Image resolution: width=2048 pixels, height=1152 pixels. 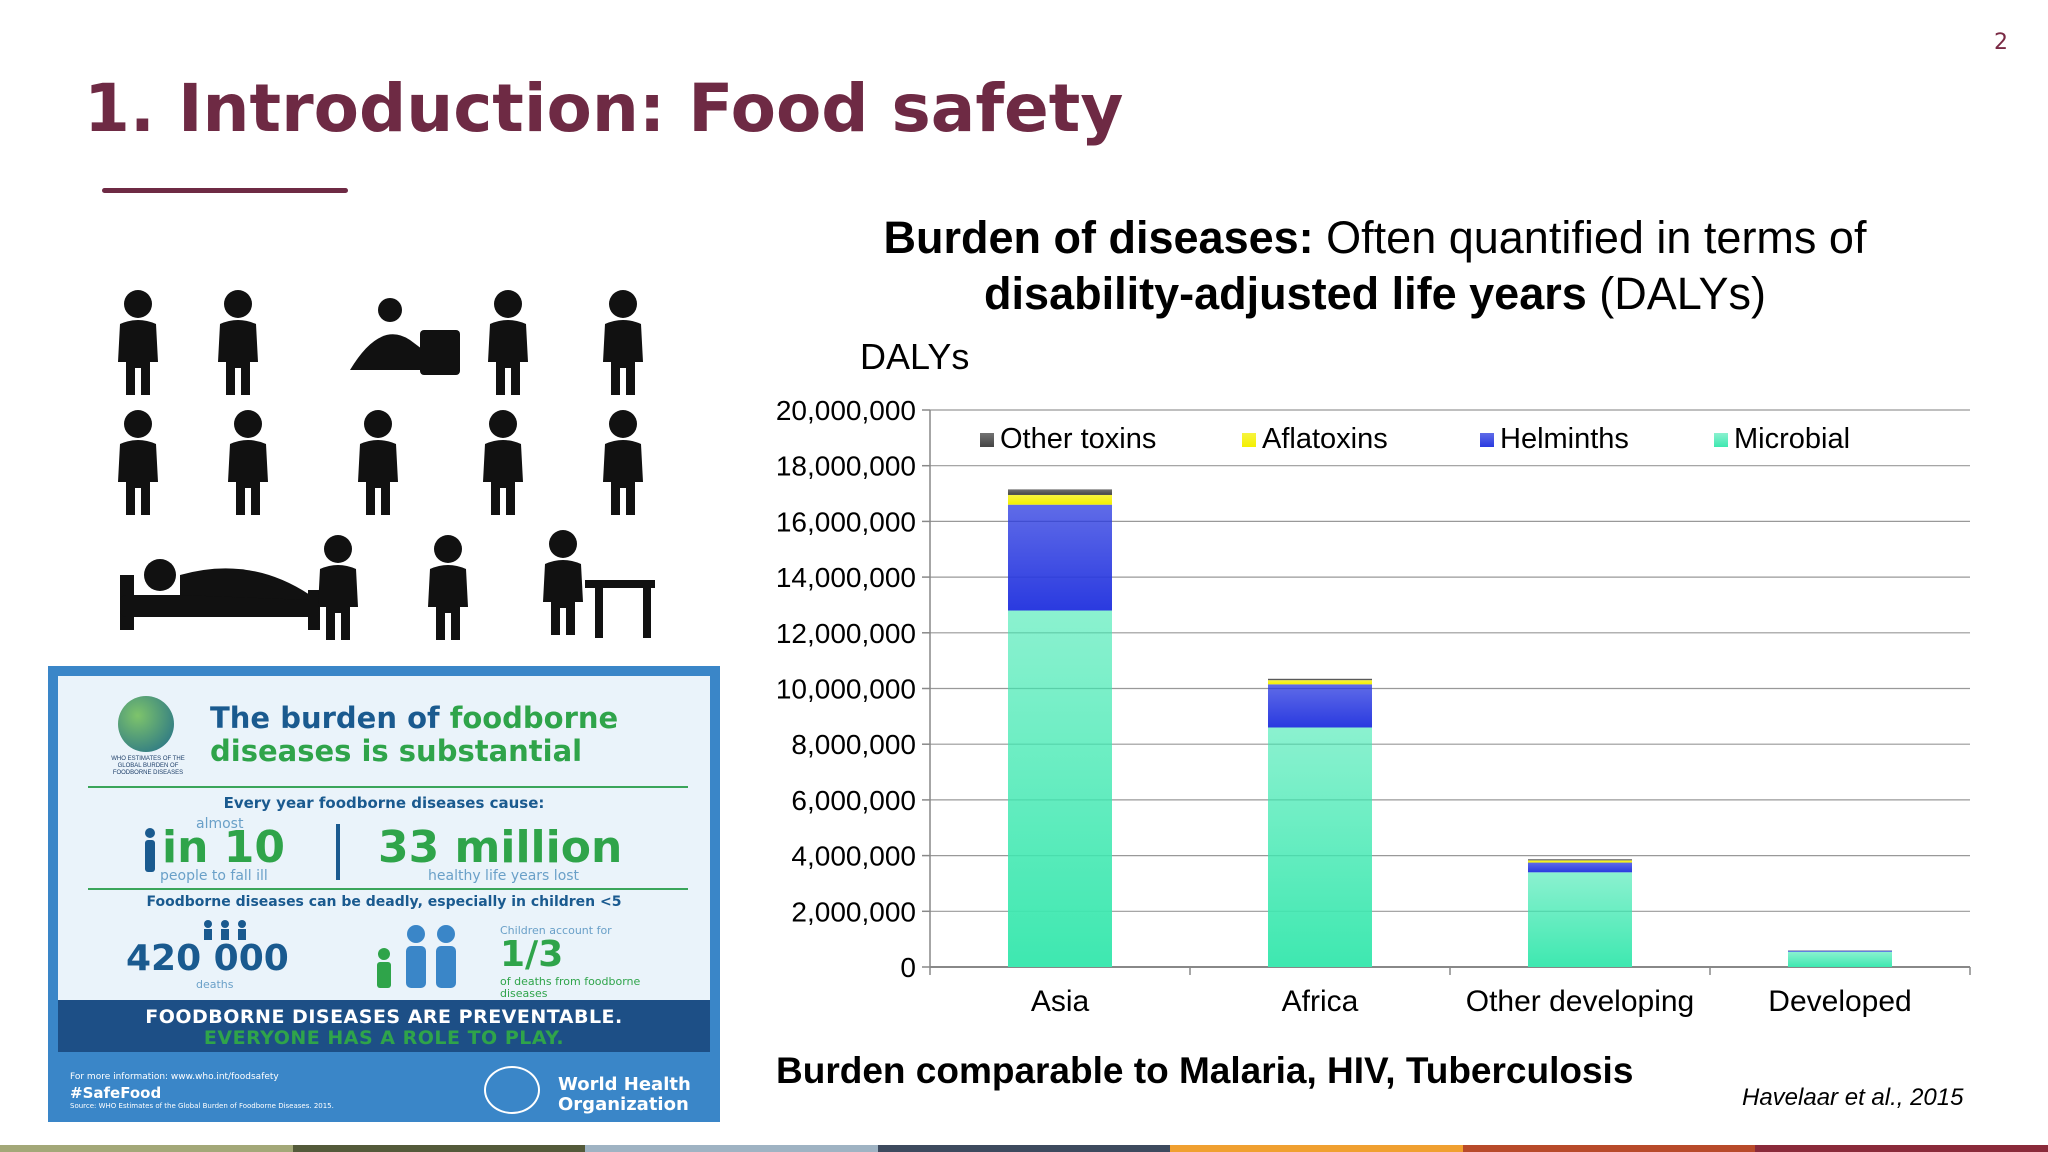 I want to click on globe-icon, so click(x=146, y=724).